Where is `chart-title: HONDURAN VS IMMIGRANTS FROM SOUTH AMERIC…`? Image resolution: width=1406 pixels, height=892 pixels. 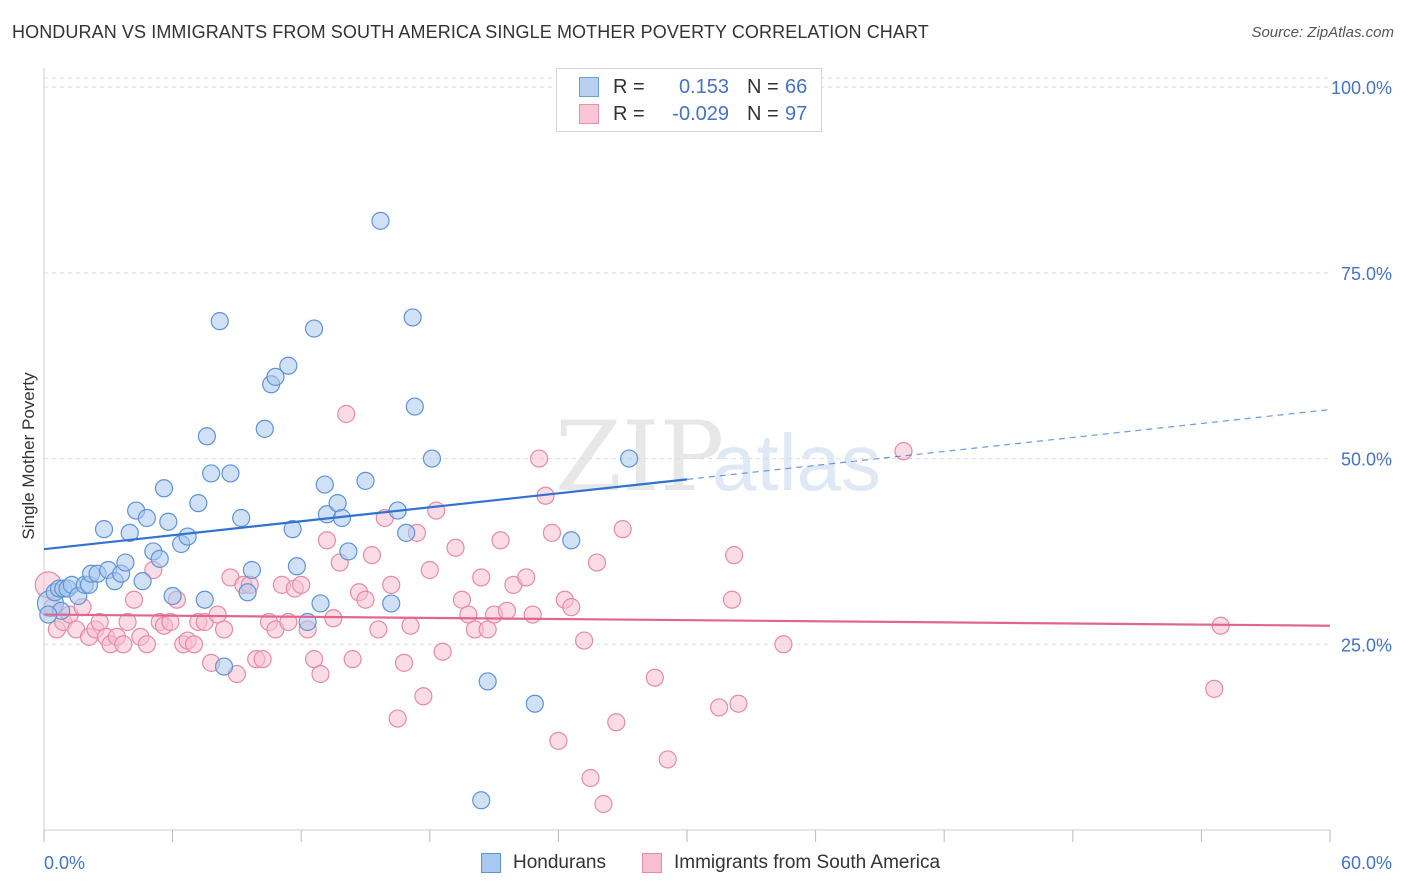
chart-title: HONDURAN VS IMMIGRANTS FROM SOUTH AMERIC… is located at coordinates (470, 32).